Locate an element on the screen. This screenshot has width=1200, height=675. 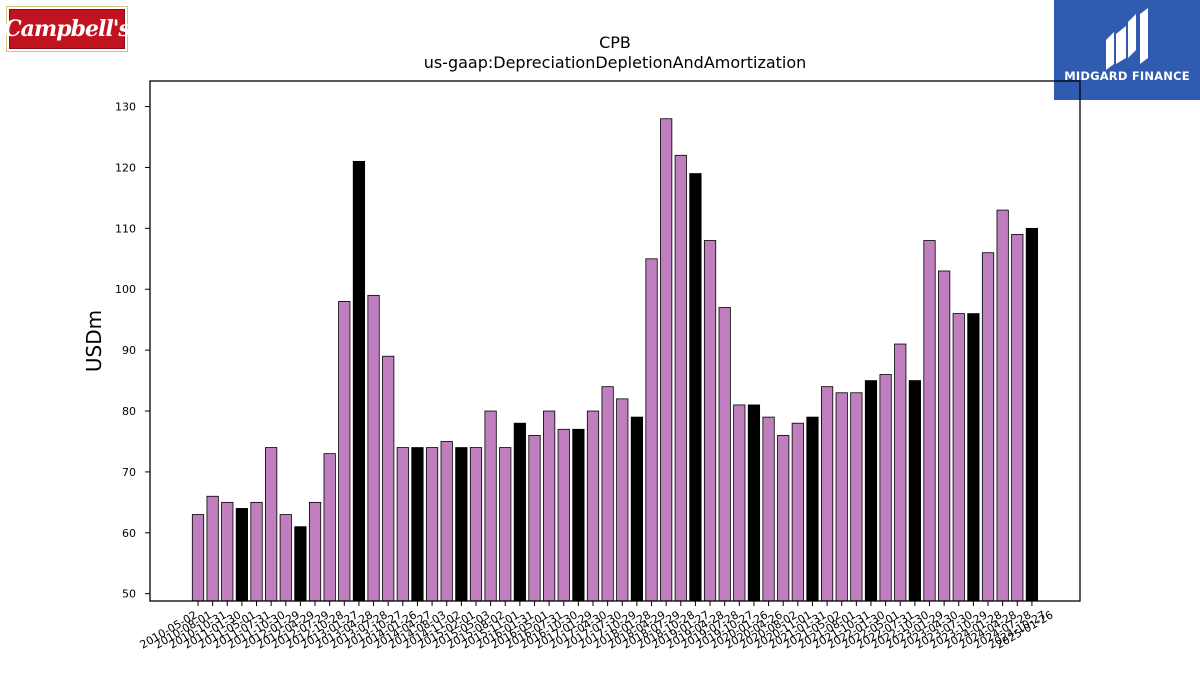
y-tick-label: 50 is located at coordinates (129, 594).